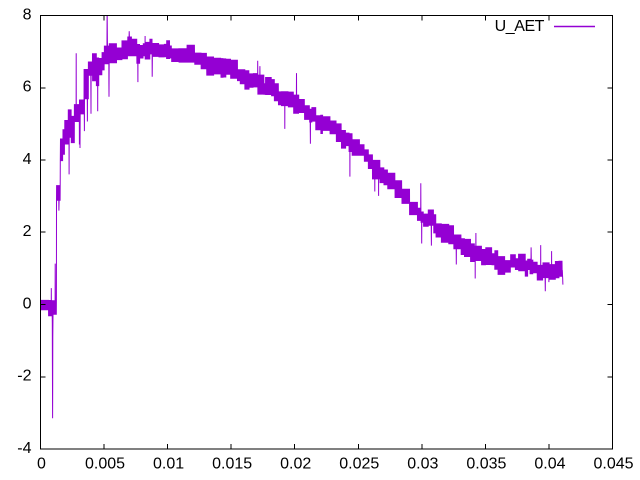 The image size is (640, 480). I want to click on svg-text: -4, so click(24, 448).